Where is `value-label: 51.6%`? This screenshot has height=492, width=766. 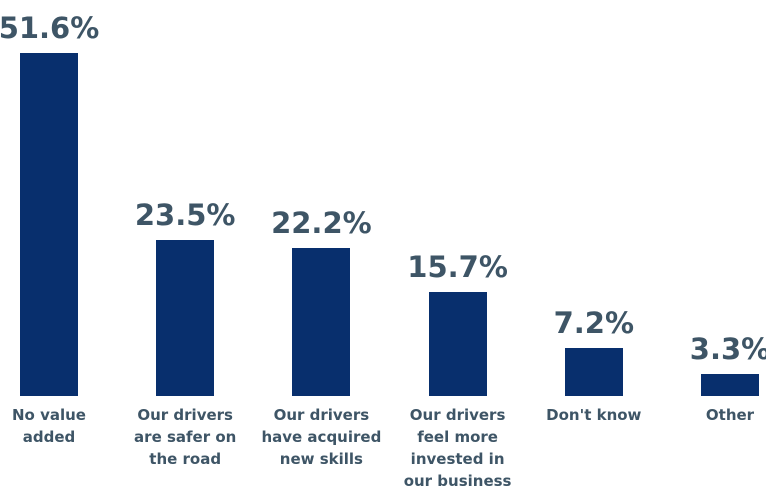
value-label: 51.6% is located at coordinates (50, 28).